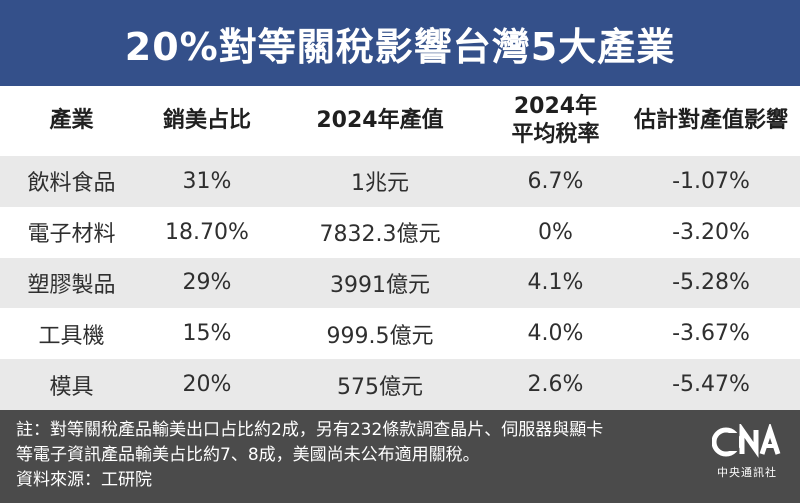  Describe the element at coordinates (207, 232) in the screenshot. I see `cell-us-share: 18.70%` at that location.